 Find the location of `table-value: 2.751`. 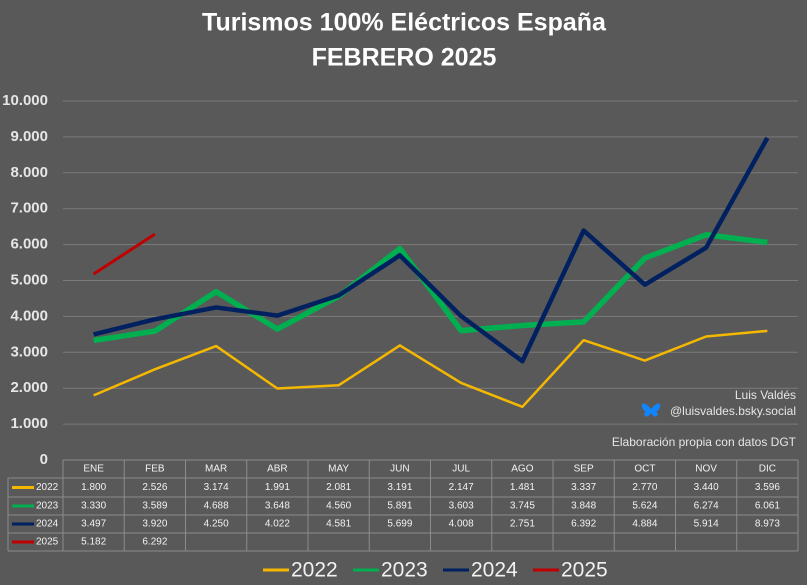

table-value: 2.751 is located at coordinates (522, 524).